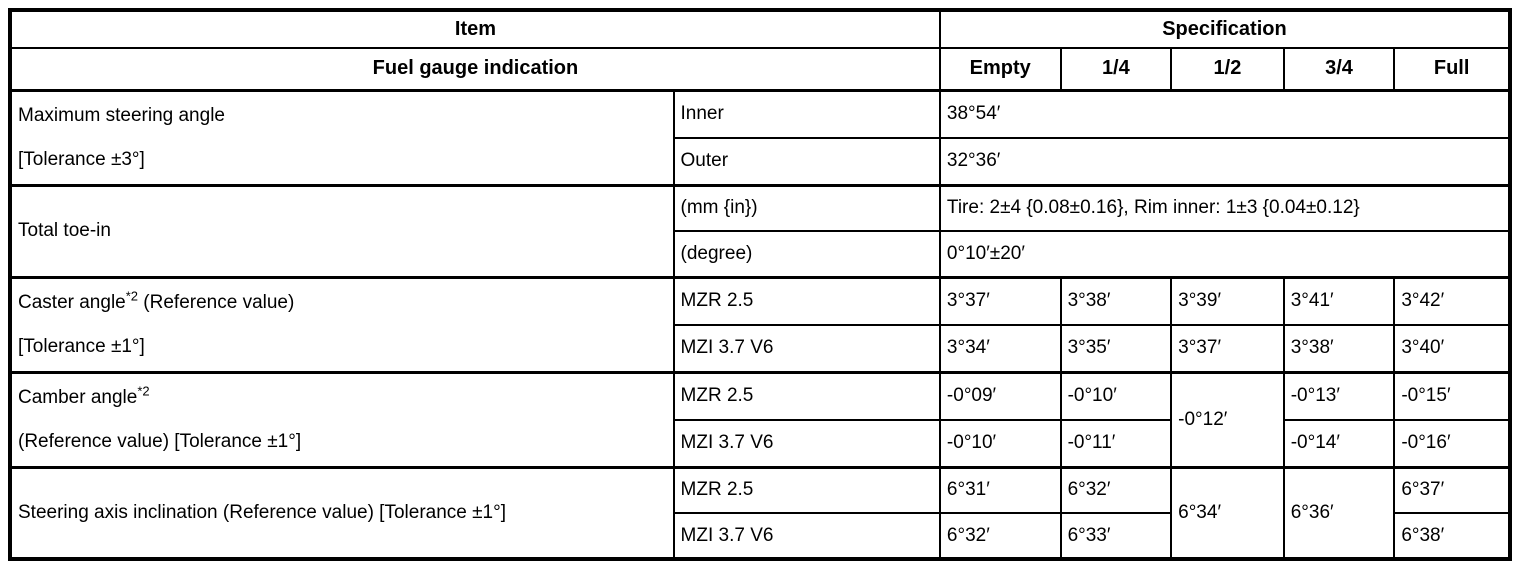 Image resolution: width=1520 pixels, height=564 pixels. What do you see at coordinates (1000, 300) in the screenshot?
I see `value-caster-mzr-empty: 3°37′` at bounding box center [1000, 300].